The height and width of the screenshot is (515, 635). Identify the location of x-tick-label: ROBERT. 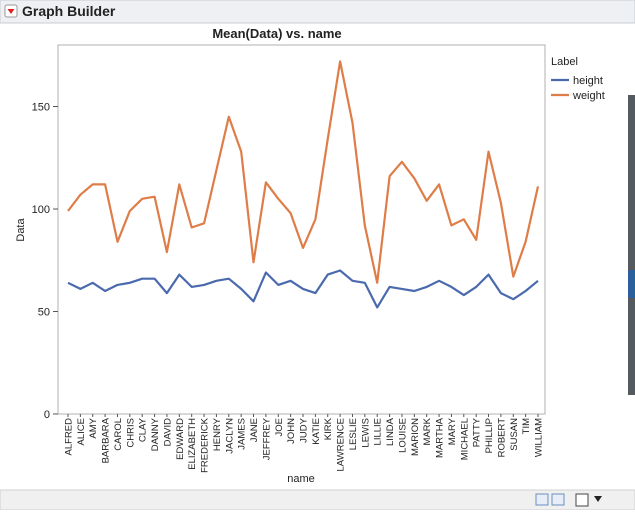
(501, 438).